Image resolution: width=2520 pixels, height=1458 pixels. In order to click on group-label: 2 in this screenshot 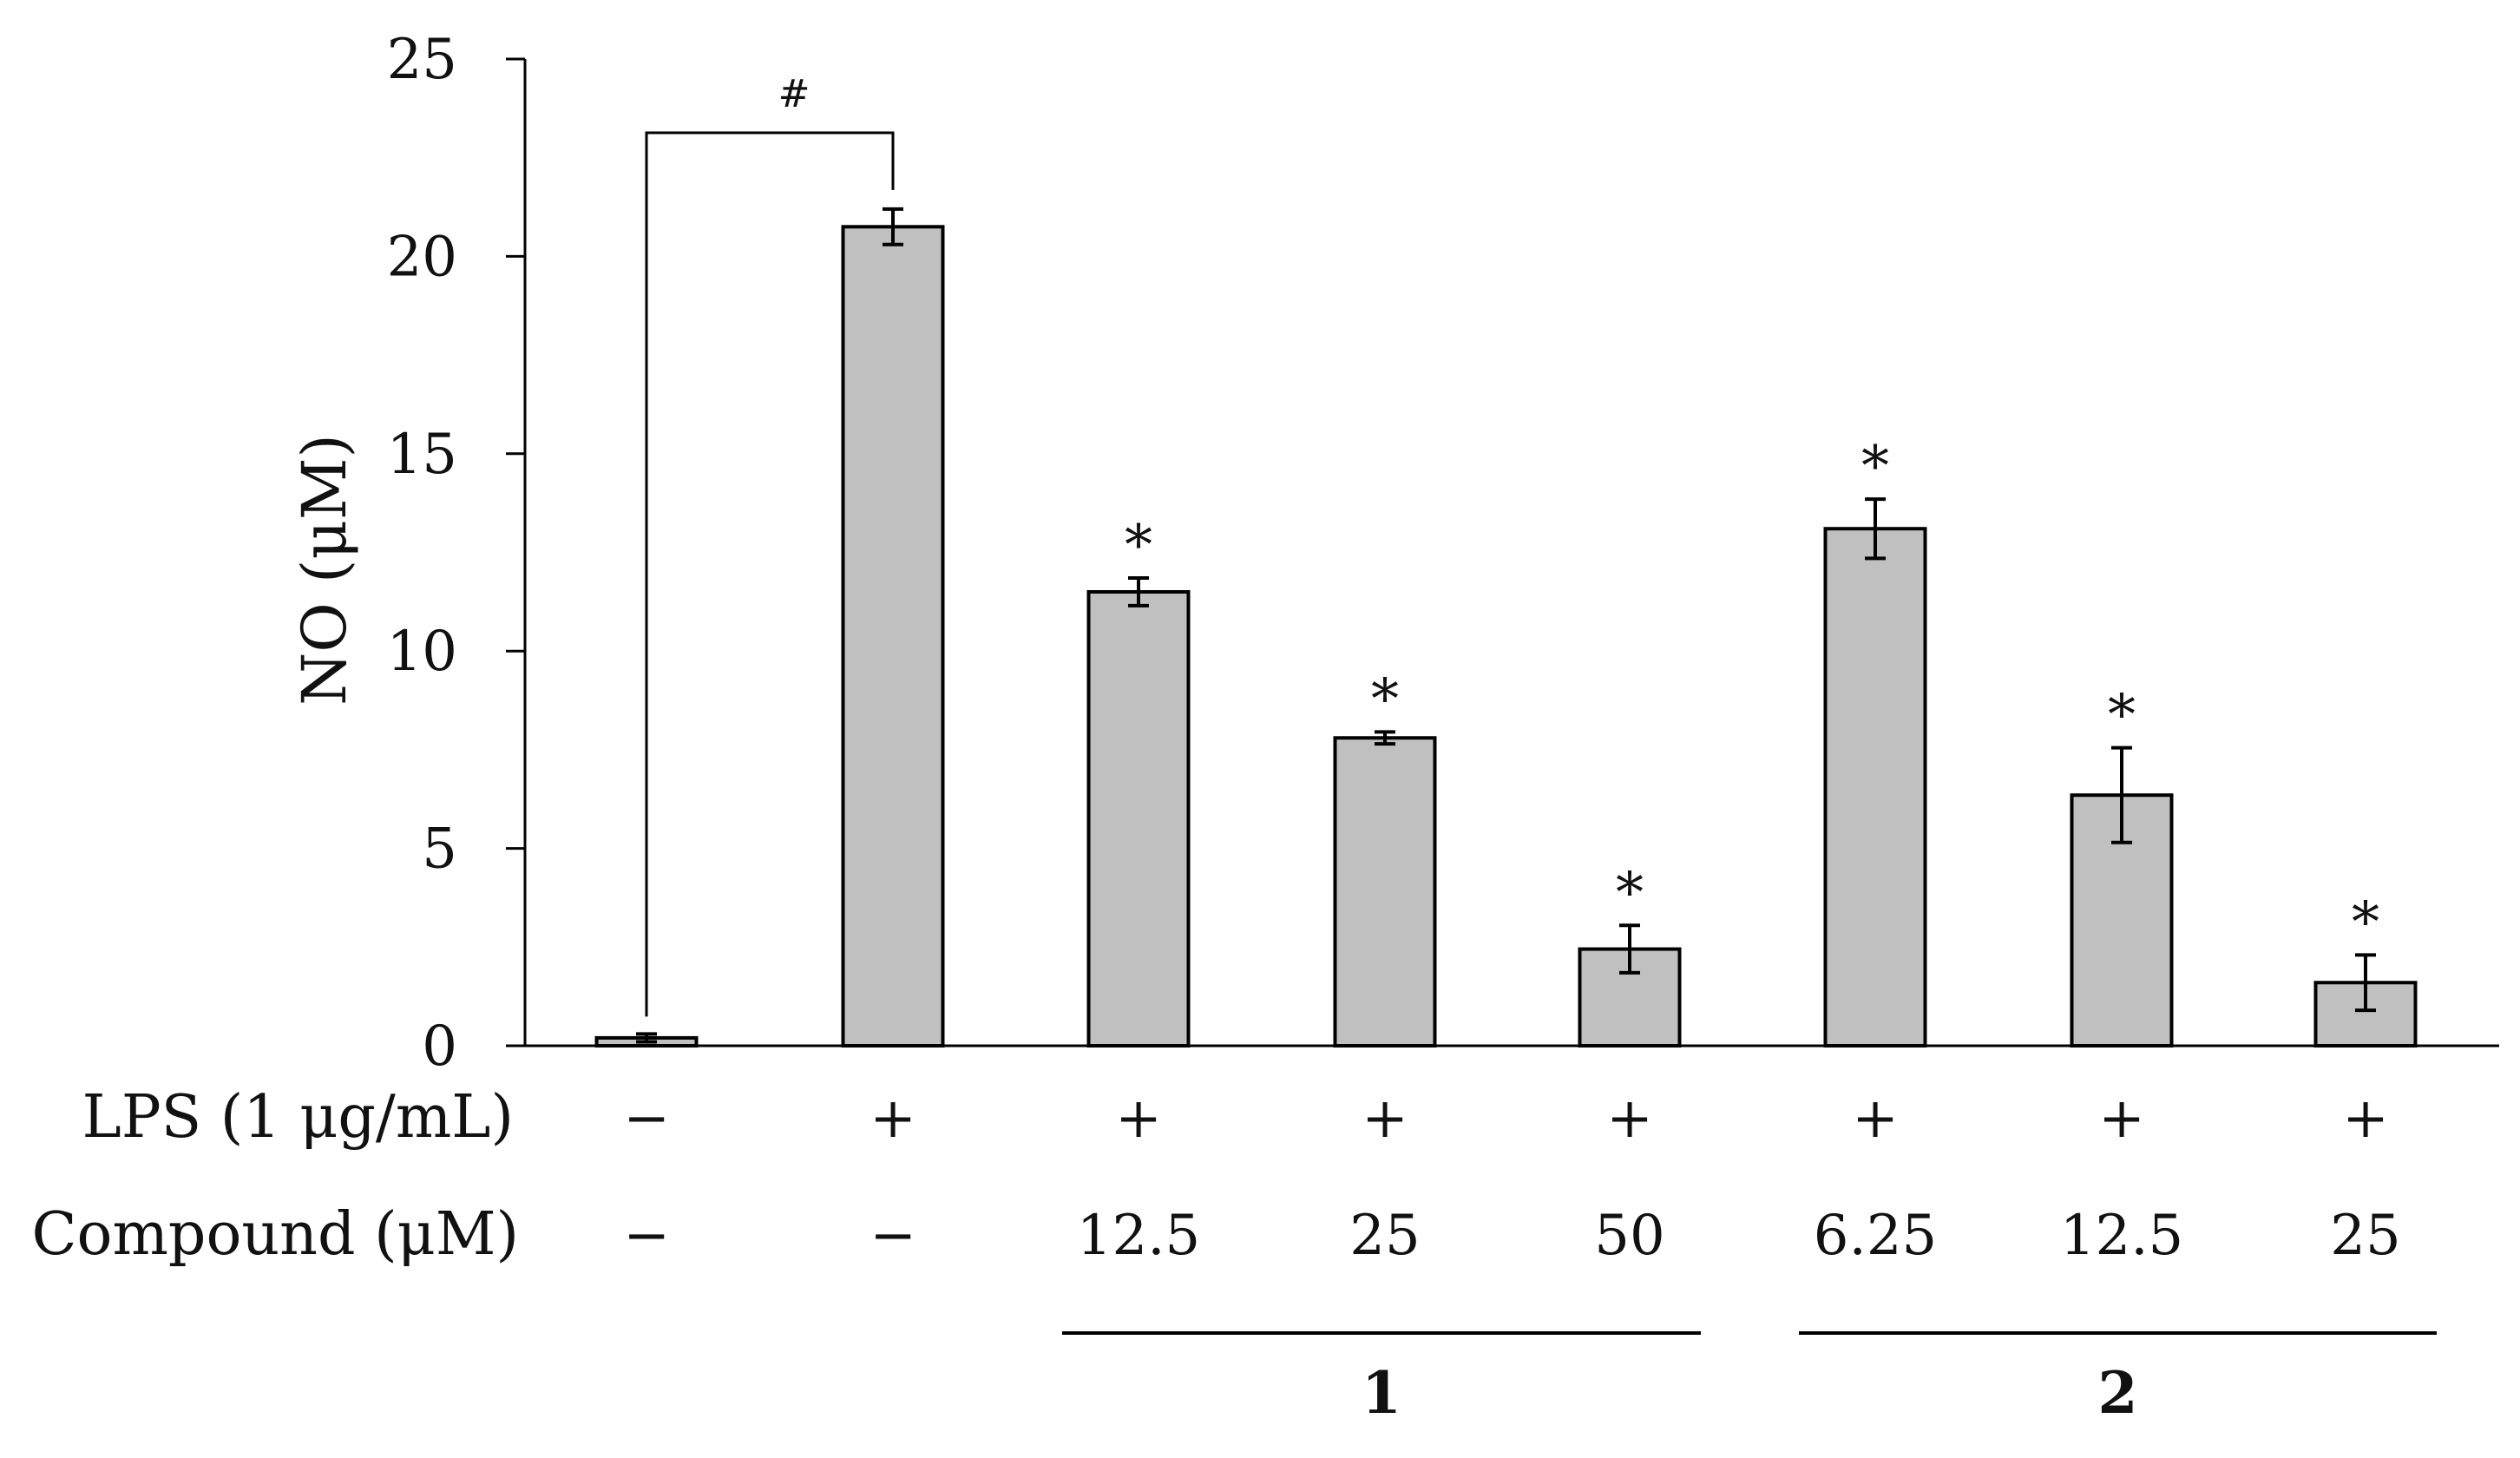, I will do `click(2118, 1393)`.